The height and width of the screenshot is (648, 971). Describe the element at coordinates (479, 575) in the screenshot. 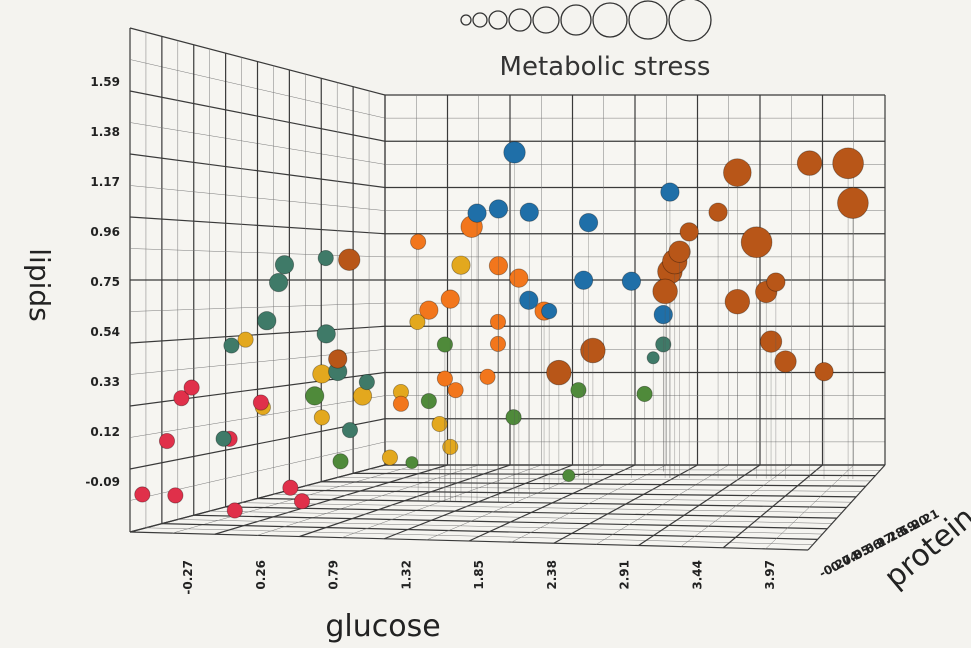

I see `x-tick-label: 1.85` at that location.